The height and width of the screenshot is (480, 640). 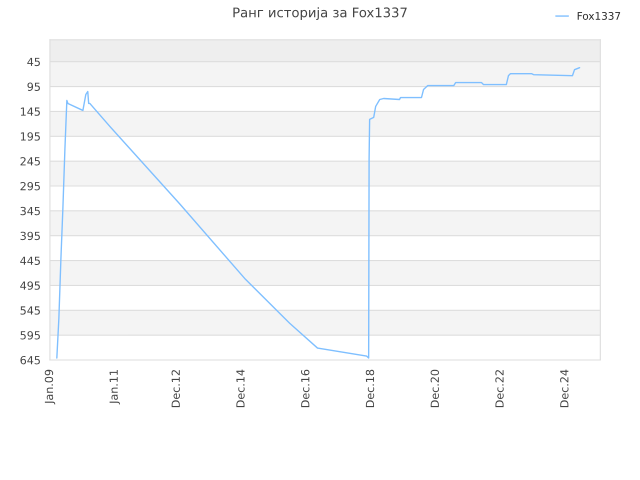 I want to click on chart-title: Ранг историја за Fox1337, so click(x=320, y=13).